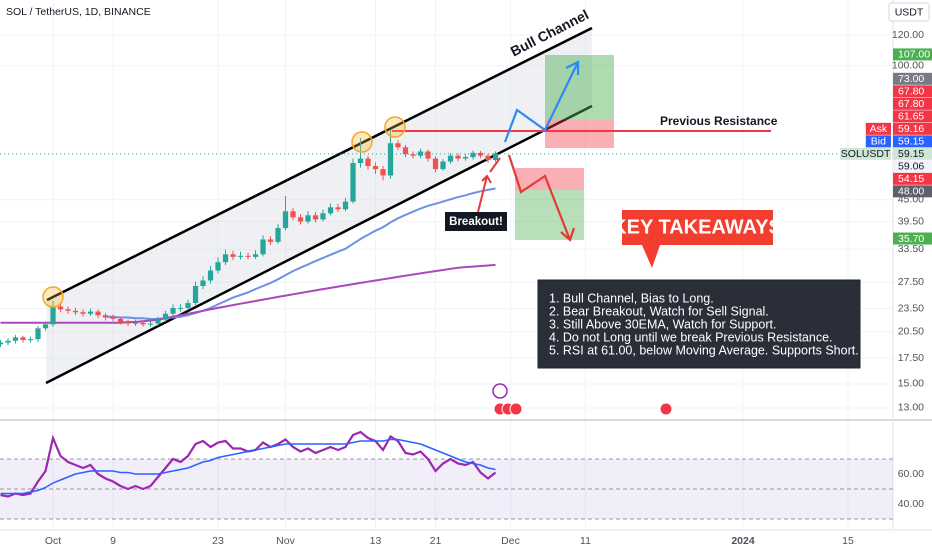 The width and height of the screenshot is (932, 550). Describe the element at coordinates (911, 331) in the screenshot. I see `y-tick-label: 20.50` at that location.